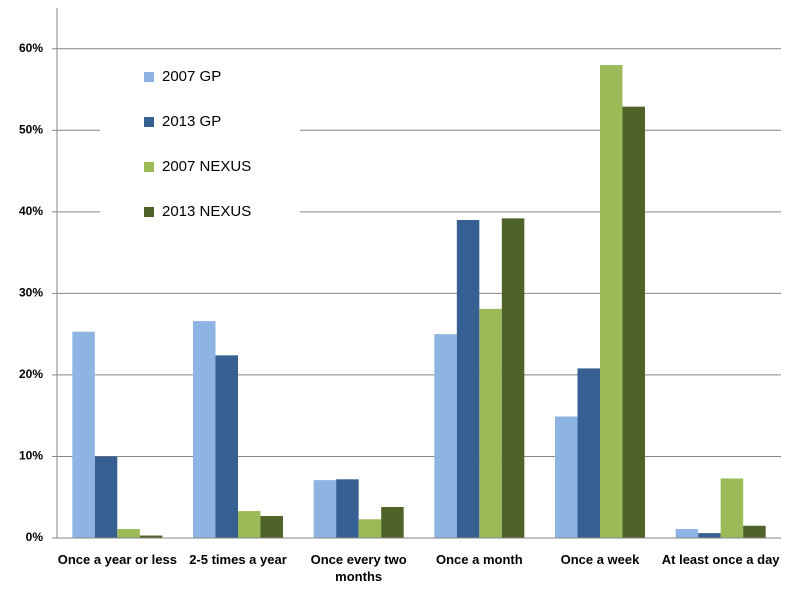 The width and height of the screenshot is (794, 594). I want to click on legend-label: 2013 GP, so click(191, 121).